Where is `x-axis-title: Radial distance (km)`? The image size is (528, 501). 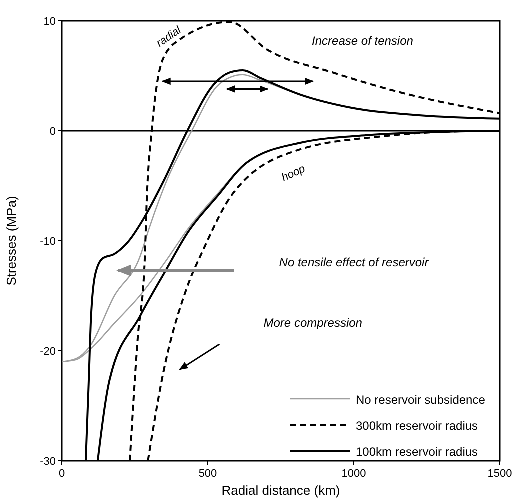
x-axis-title: Radial distance (km) is located at coordinates (281, 490).